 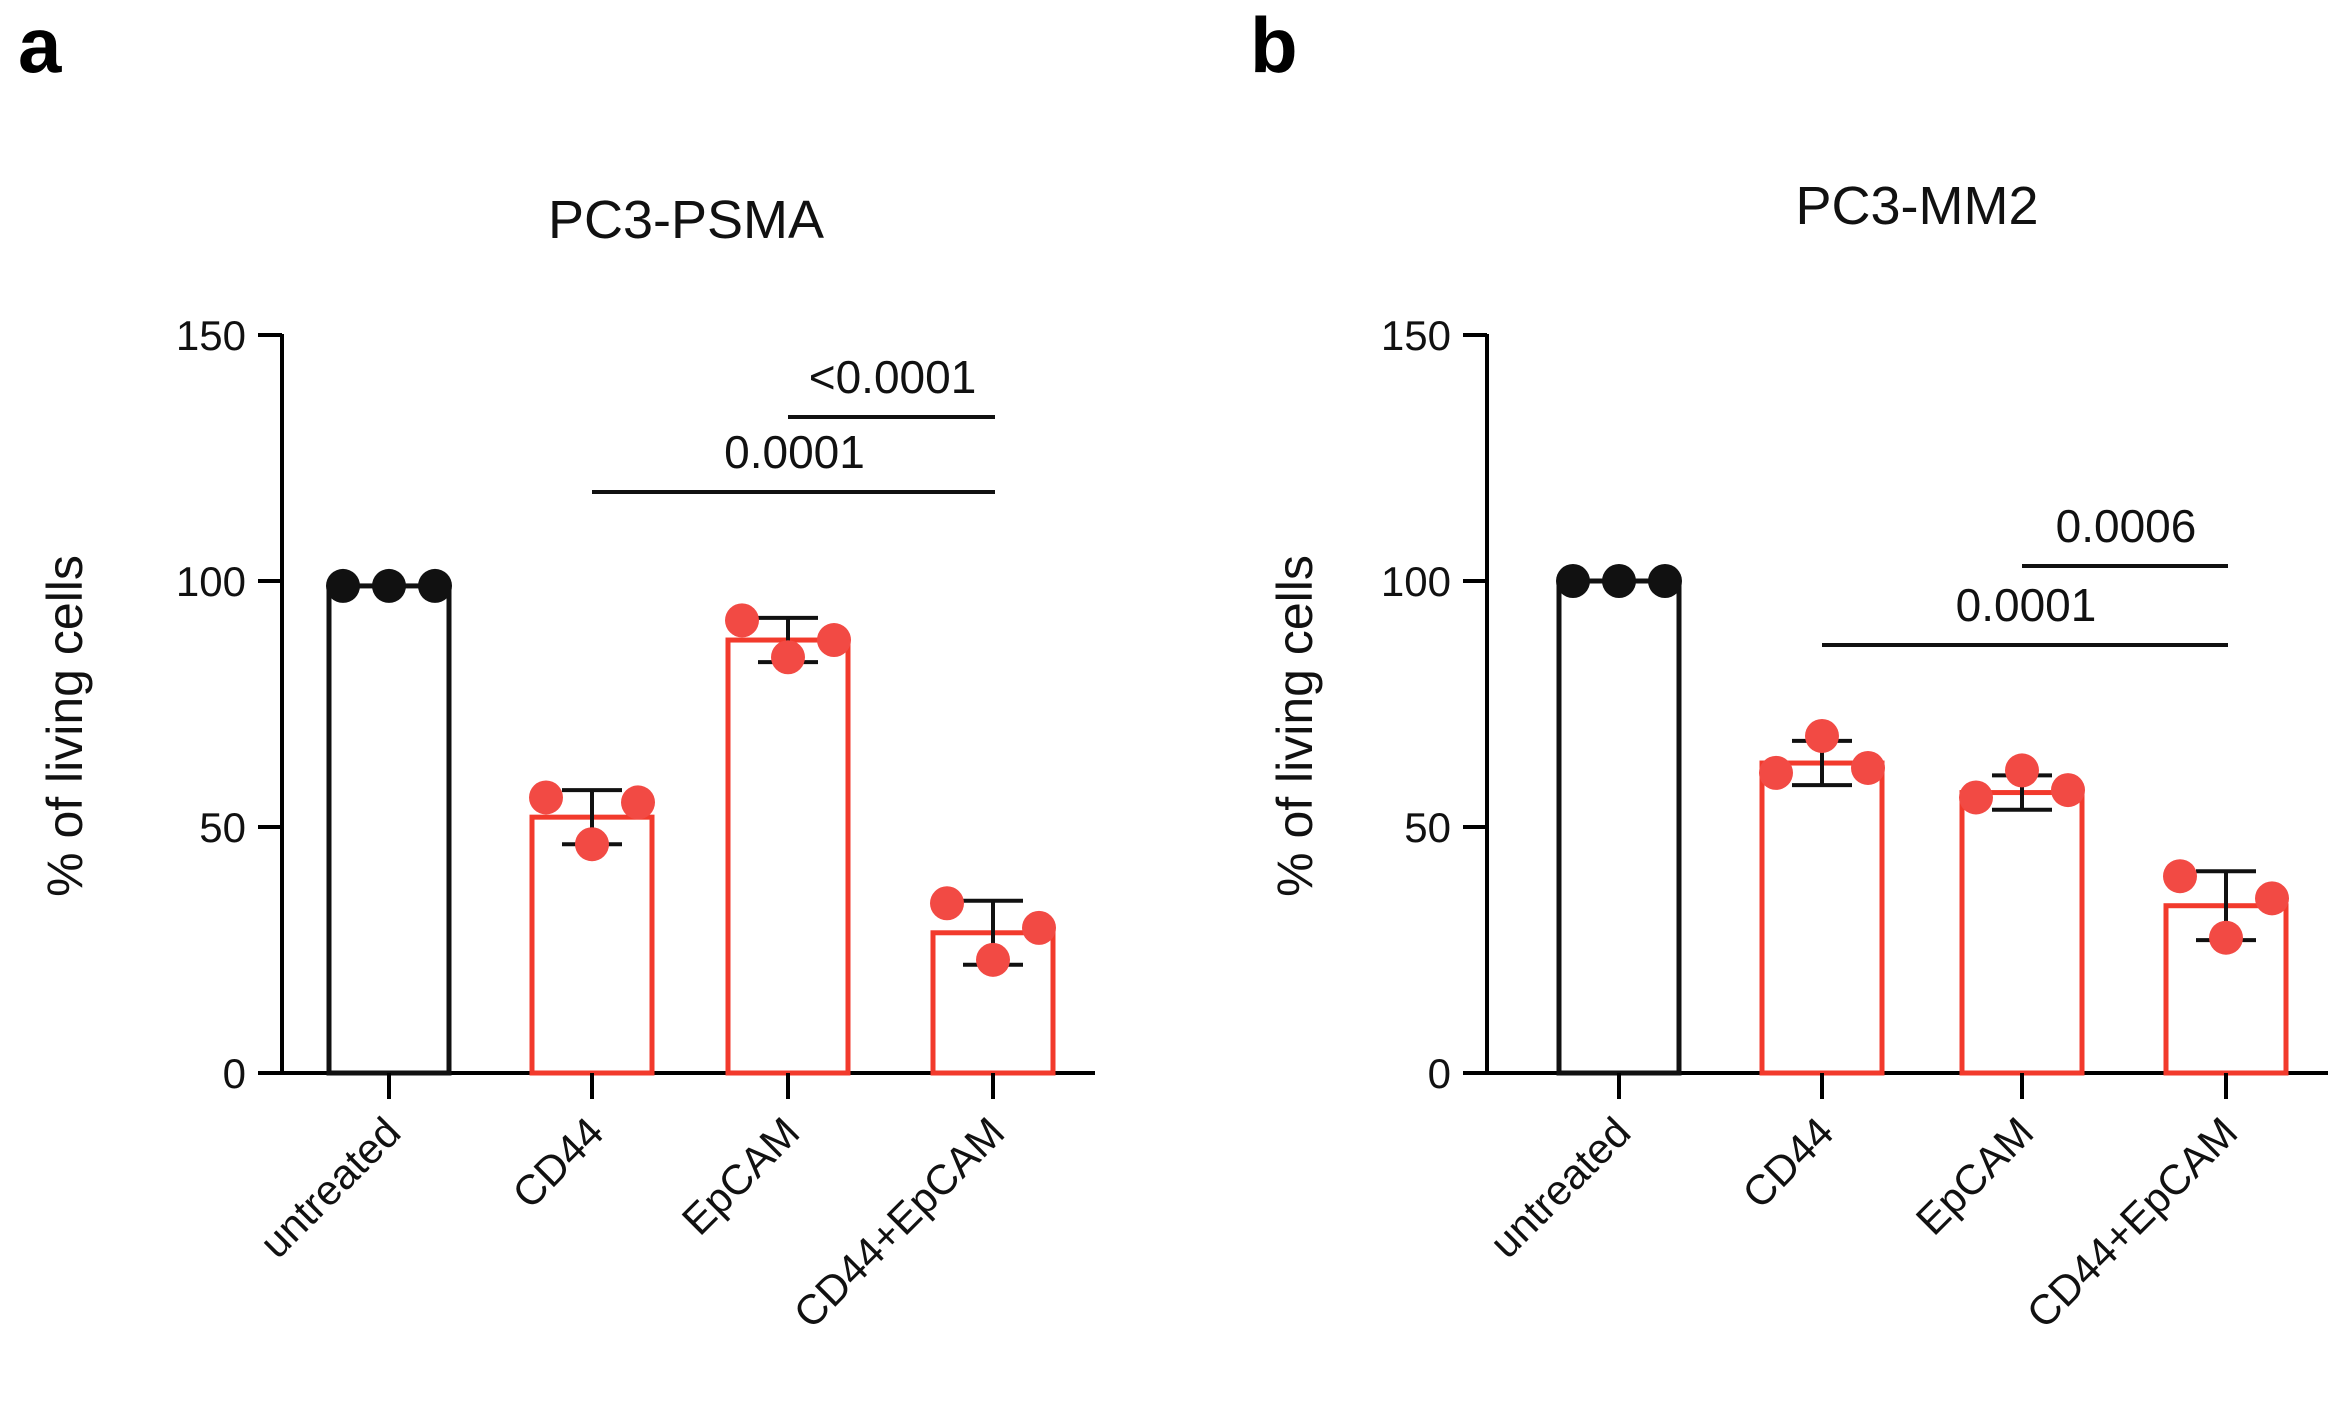 What do you see at coordinates (1916, 206) in the screenshot?
I see `chart-title: PC3-MM2` at bounding box center [1916, 206].